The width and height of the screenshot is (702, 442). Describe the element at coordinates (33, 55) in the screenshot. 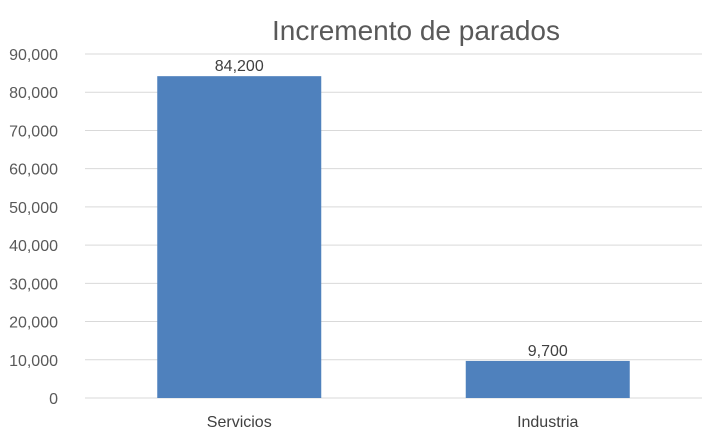

I see `y-tick-label: 90,000` at that location.